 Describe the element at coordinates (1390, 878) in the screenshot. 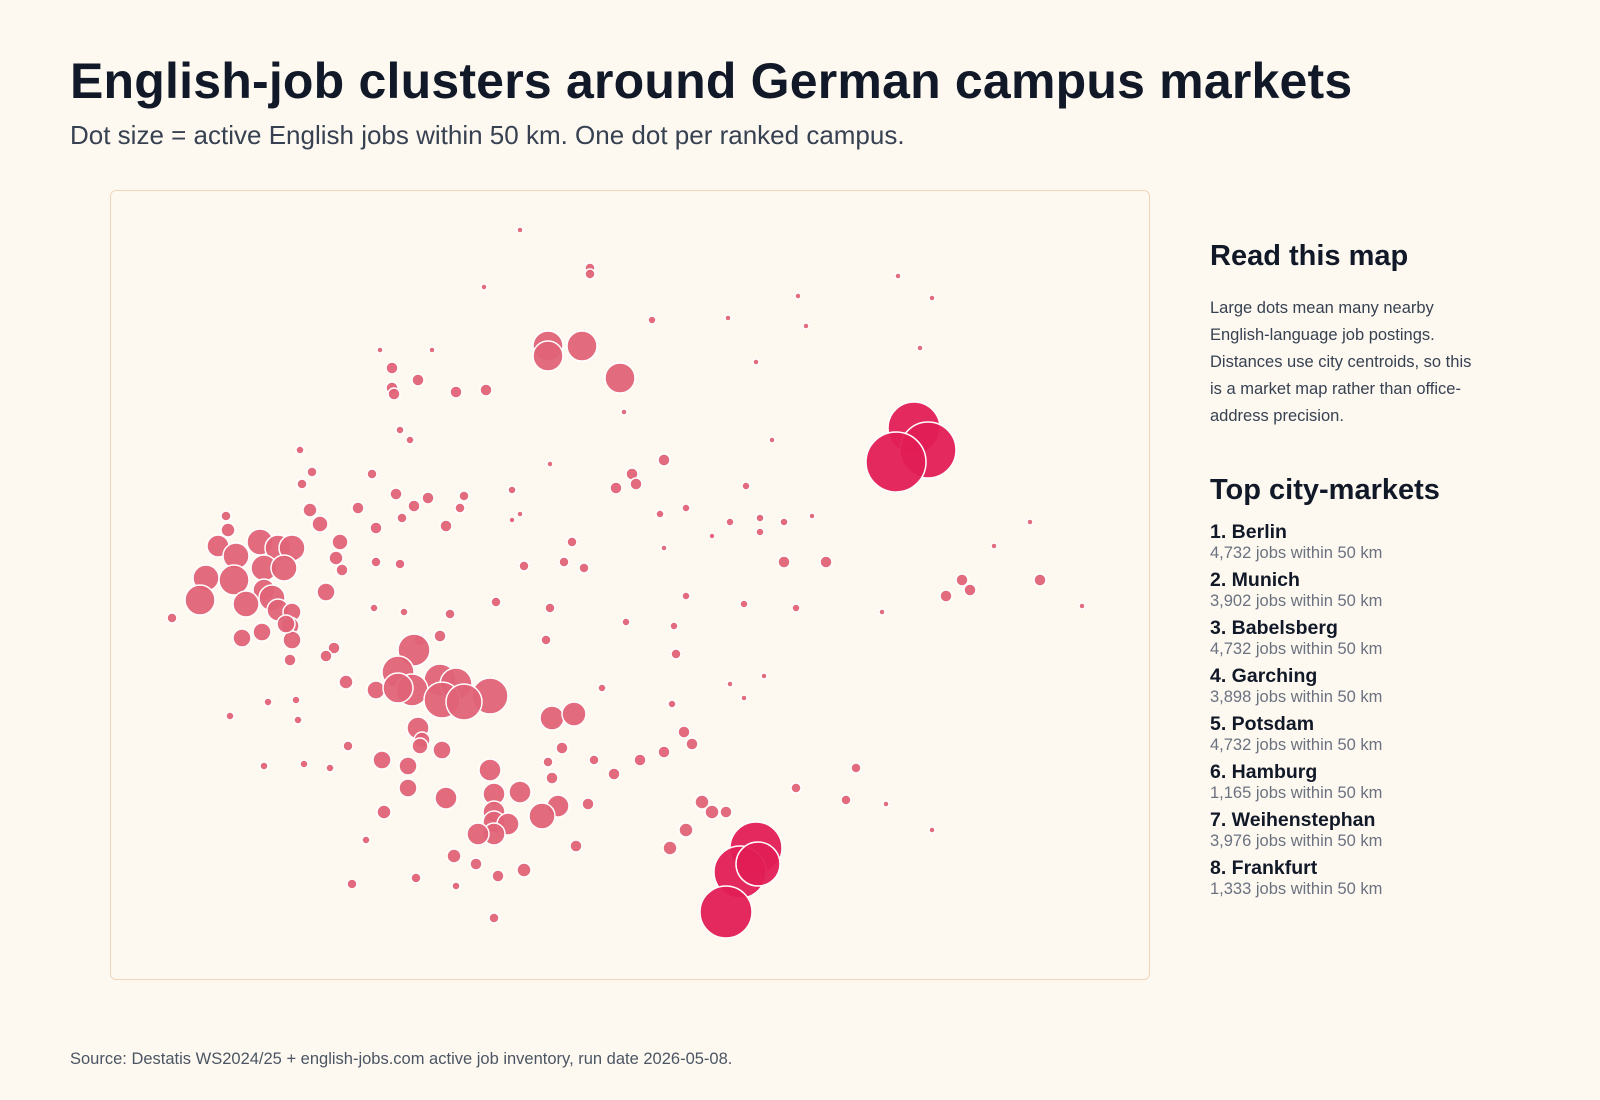

I see `list-item: 8. Frankfurt 1,333 jobs within 50 km` at that location.